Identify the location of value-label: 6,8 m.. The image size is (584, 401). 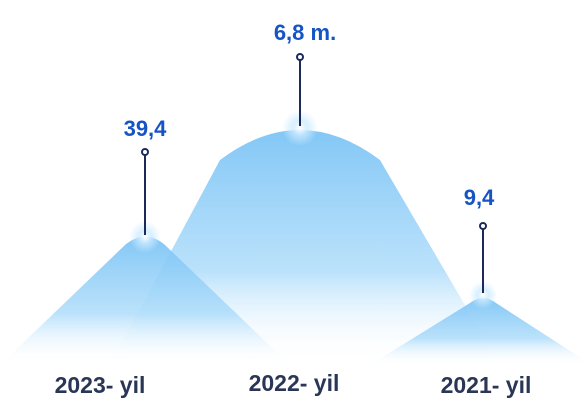
(305, 32).